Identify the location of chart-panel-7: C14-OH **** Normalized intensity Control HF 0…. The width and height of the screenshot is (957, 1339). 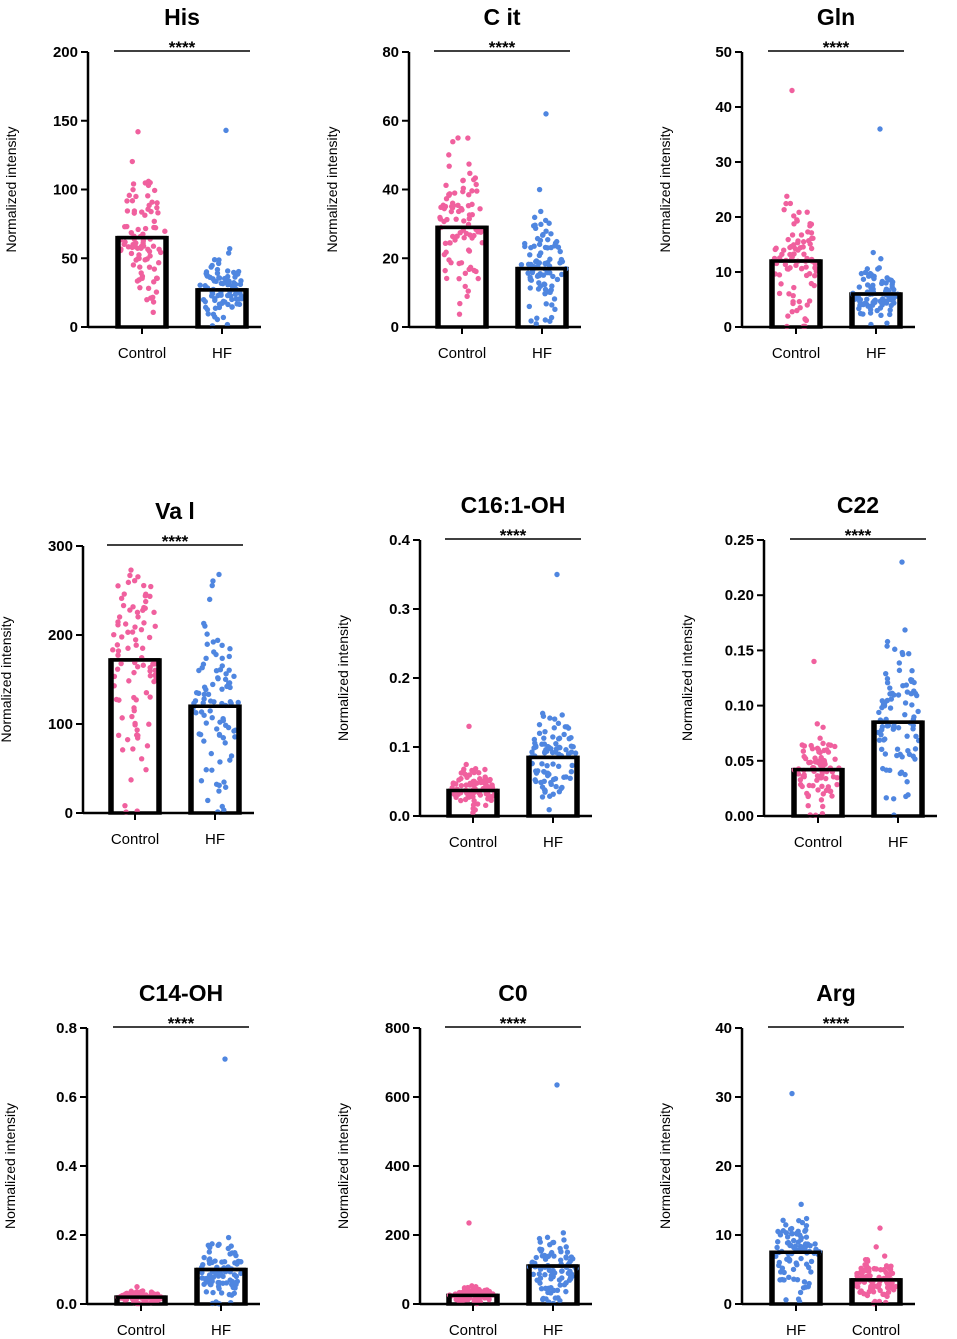
(131, 1159).